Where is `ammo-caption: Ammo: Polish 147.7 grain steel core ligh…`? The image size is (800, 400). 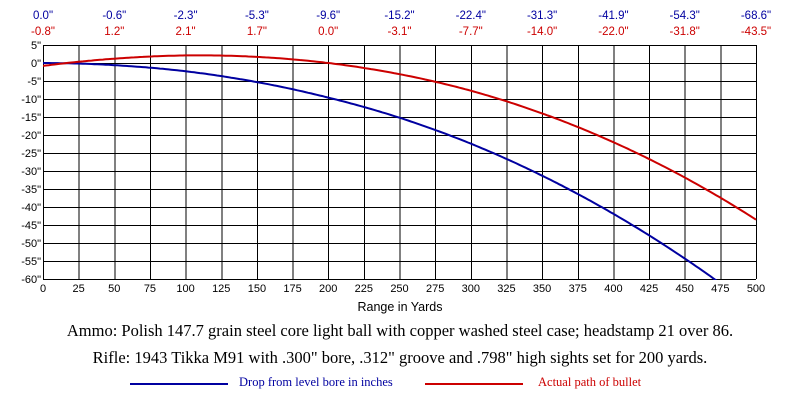
ammo-caption: Ammo: Polish 147.7 grain steel core ligh… is located at coordinates (400, 330).